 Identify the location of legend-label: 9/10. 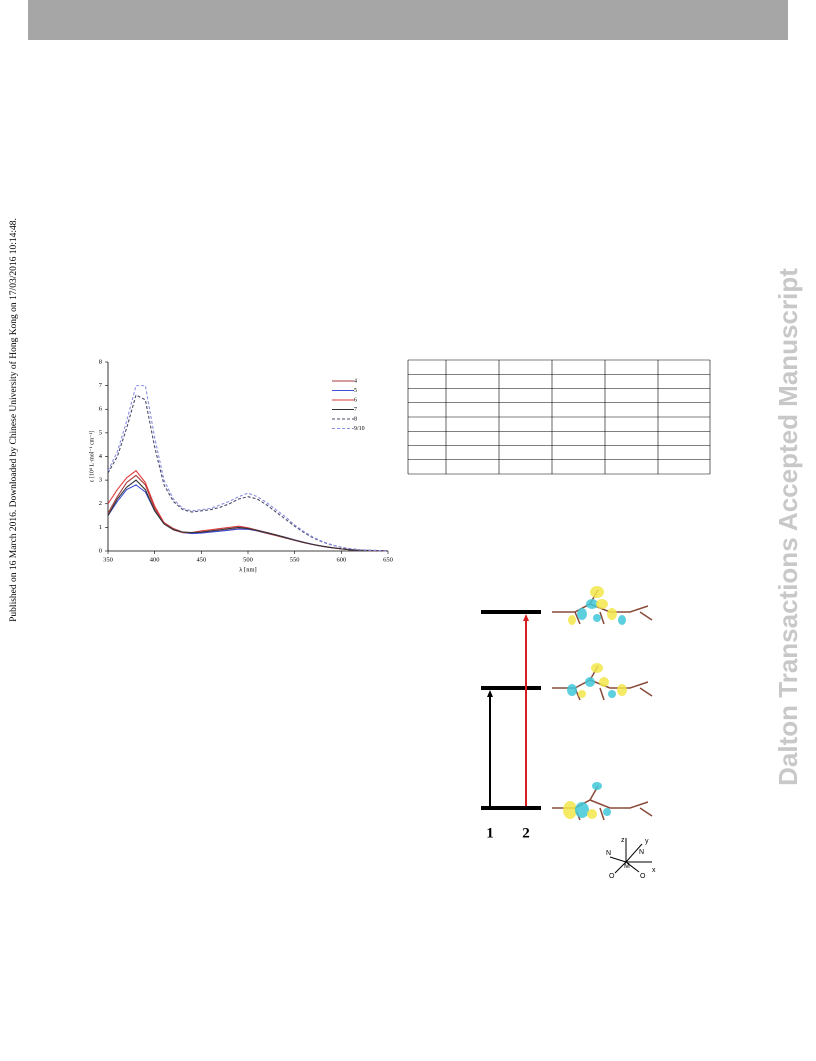
(359, 429).